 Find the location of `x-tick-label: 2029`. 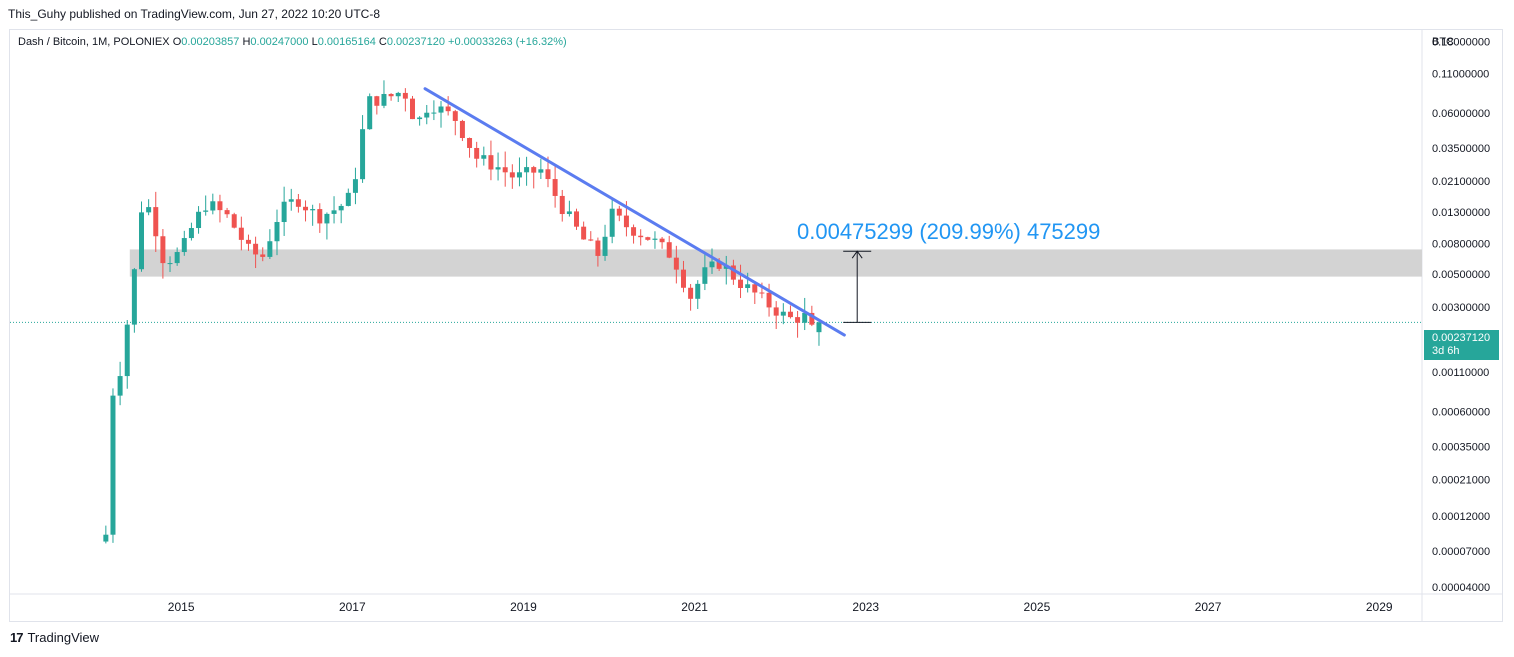

x-tick-label: 2029 is located at coordinates (1379, 607).